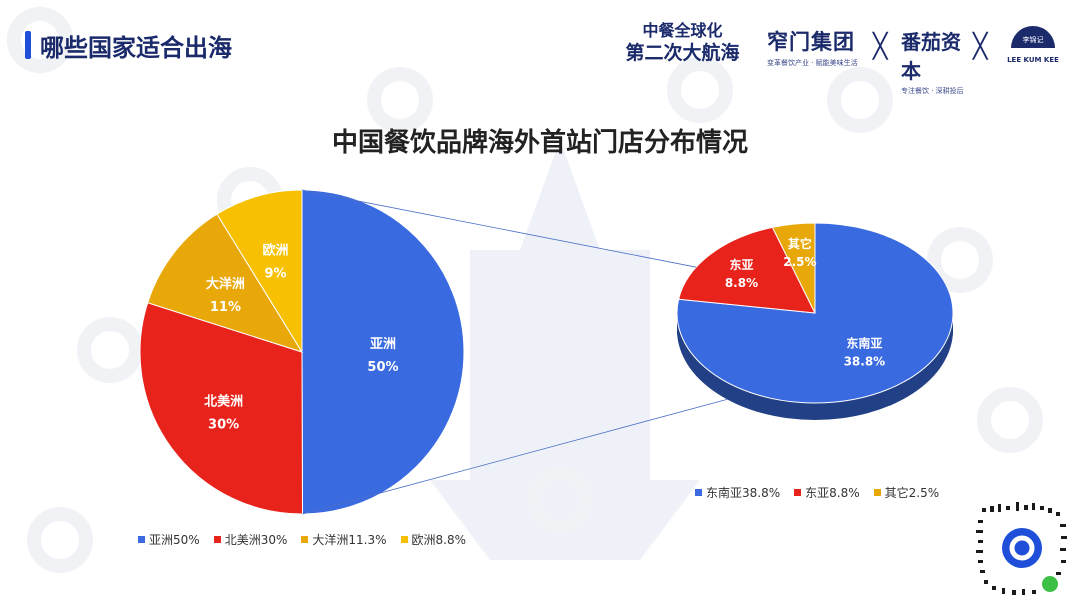 The height and width of the screenshot is (607, 1080). Describe the element at coordinates (811, 42) in the screenshot. I see `brand1-name: 窄门集团` at that location.